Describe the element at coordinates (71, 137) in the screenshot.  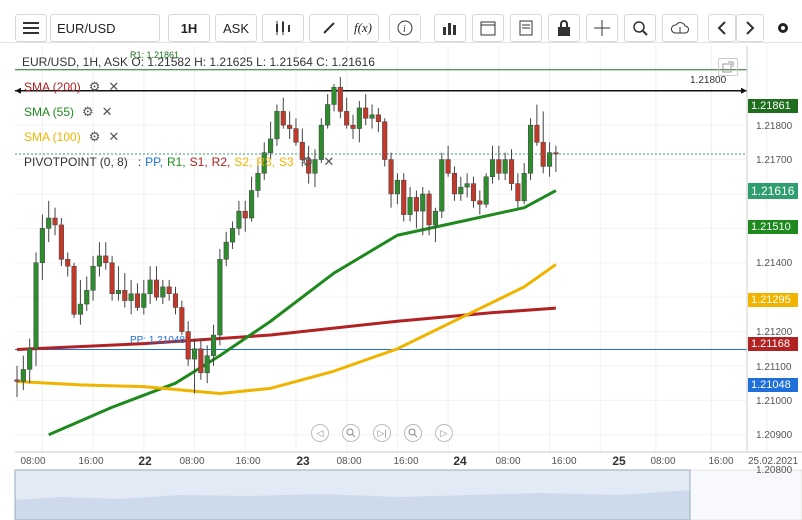
I see `indicator-sma100: SMA (100) ⚙ ✕` at that location.